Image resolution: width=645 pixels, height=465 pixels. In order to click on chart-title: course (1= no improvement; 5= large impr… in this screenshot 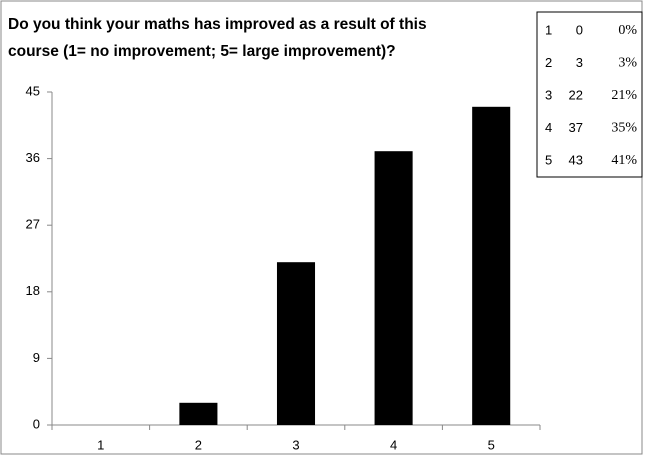, I will do `click(202, 51)`.